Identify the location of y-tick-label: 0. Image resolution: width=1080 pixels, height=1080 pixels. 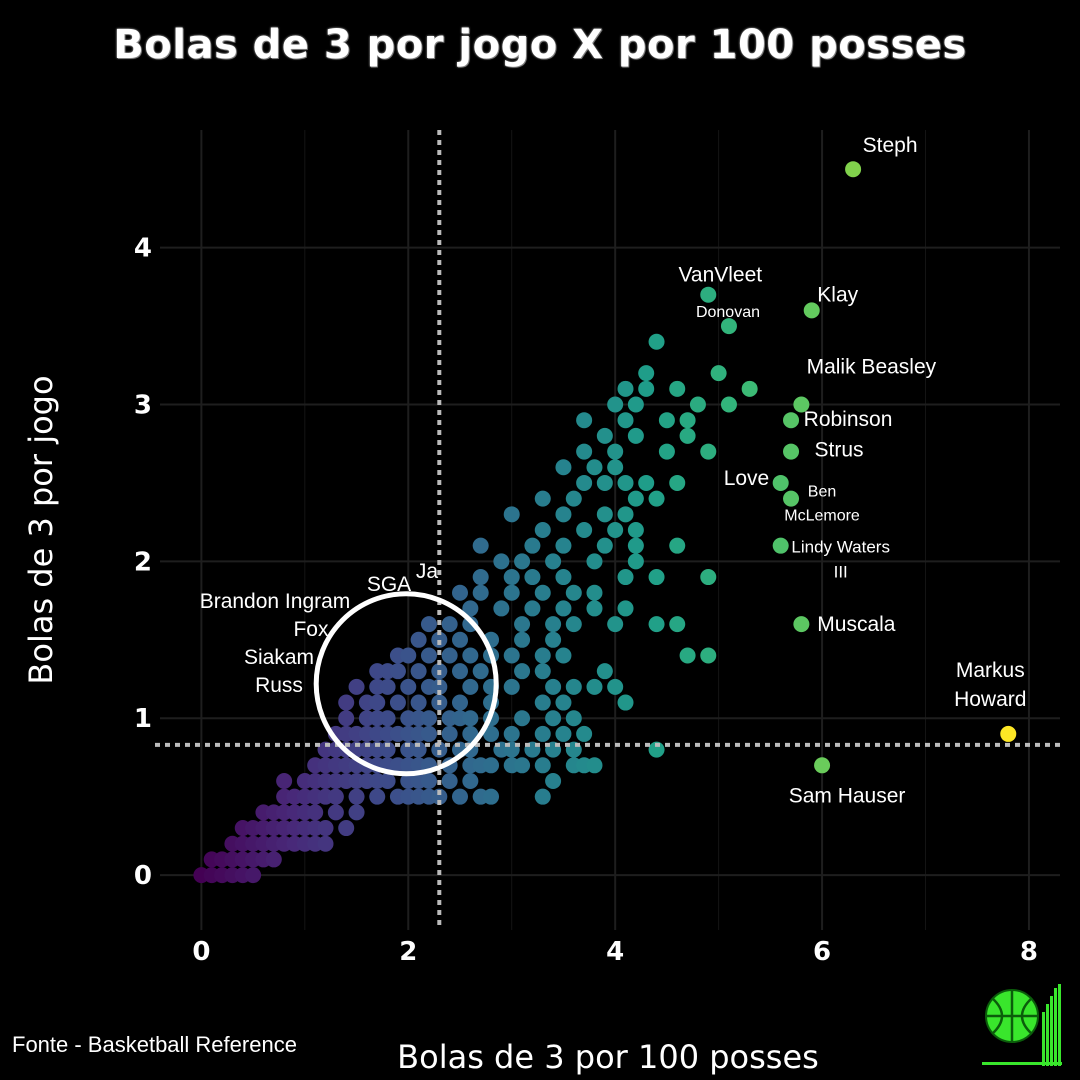
(143, 876).